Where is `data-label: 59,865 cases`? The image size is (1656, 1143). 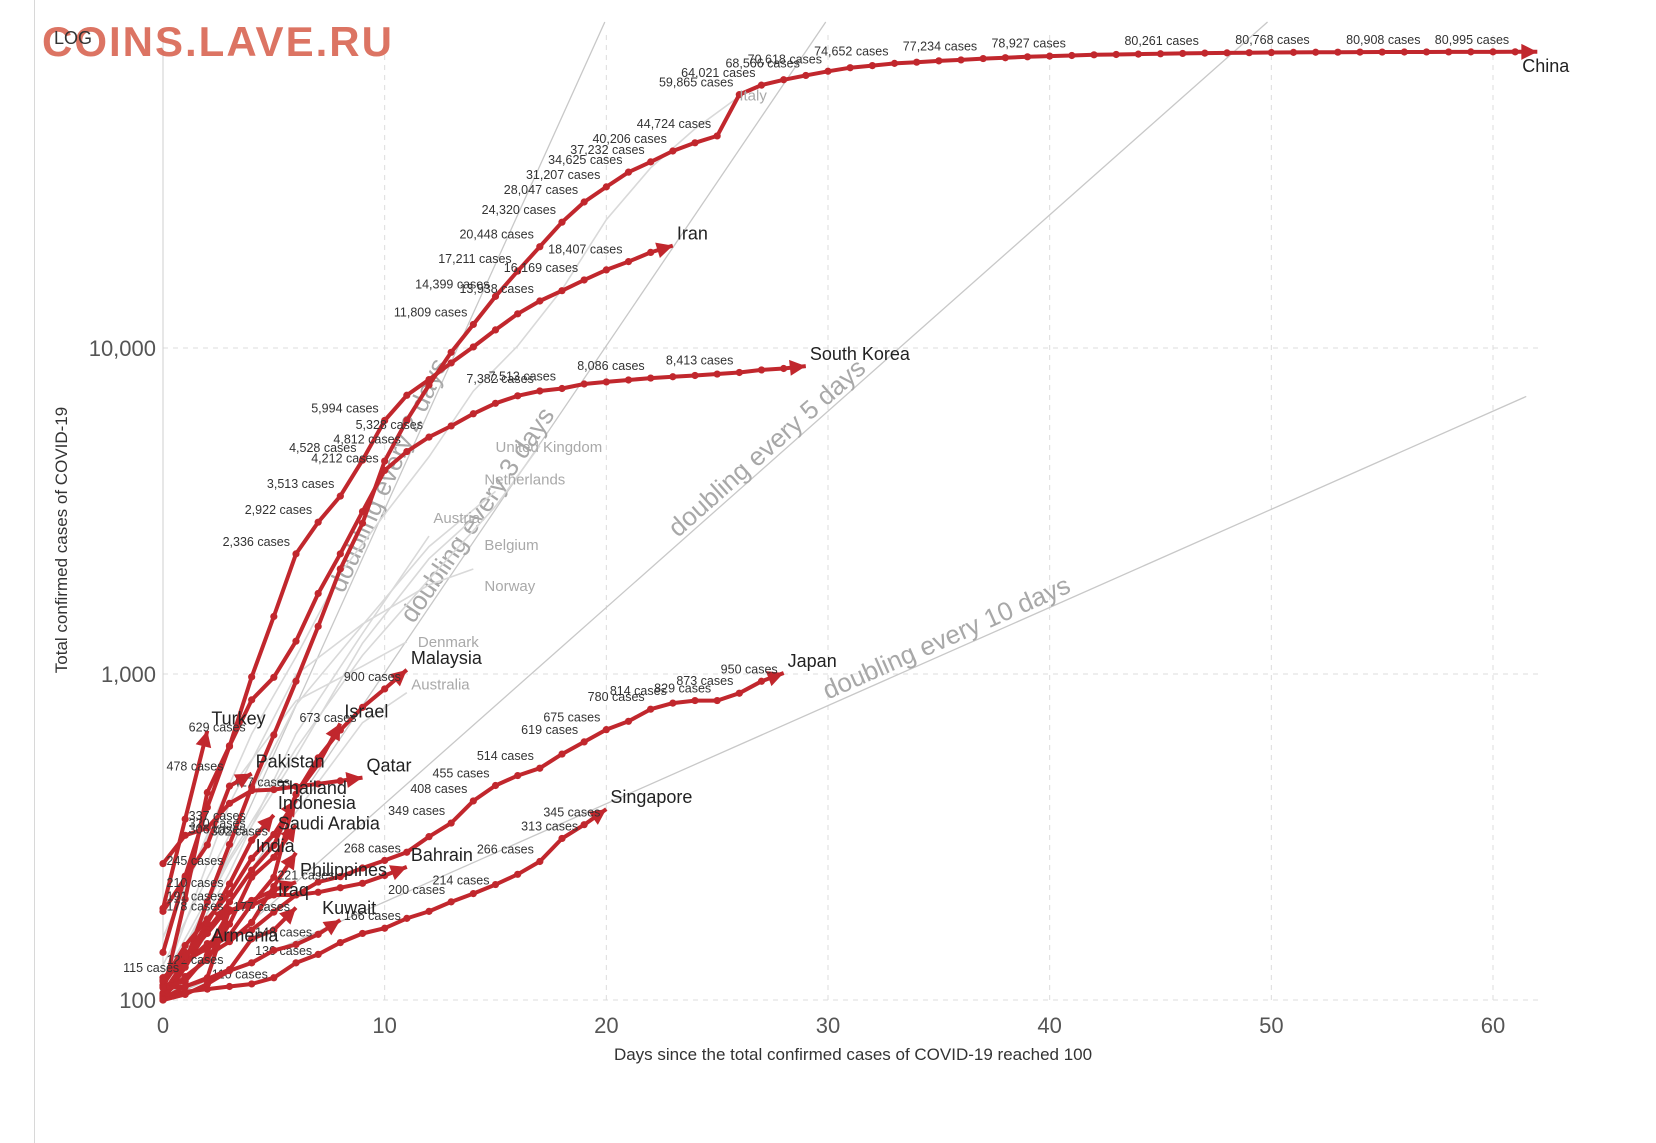
data-label: 59,865 cases is located at coordinates (696, 83).